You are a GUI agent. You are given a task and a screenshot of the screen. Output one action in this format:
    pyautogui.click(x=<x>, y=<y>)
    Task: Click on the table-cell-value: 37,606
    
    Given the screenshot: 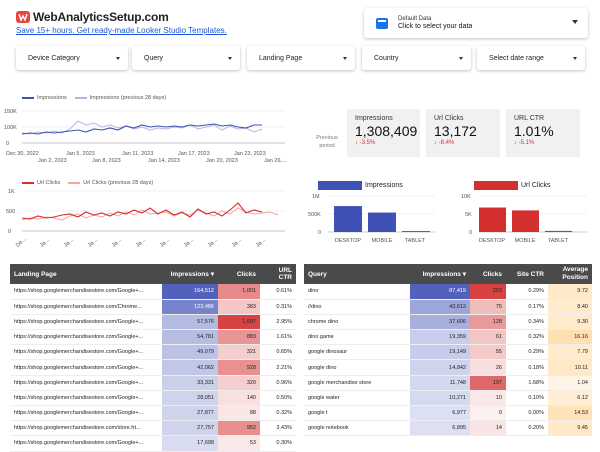 What is the action you would take?
    pyautogui.click(x=440, y=322)
    